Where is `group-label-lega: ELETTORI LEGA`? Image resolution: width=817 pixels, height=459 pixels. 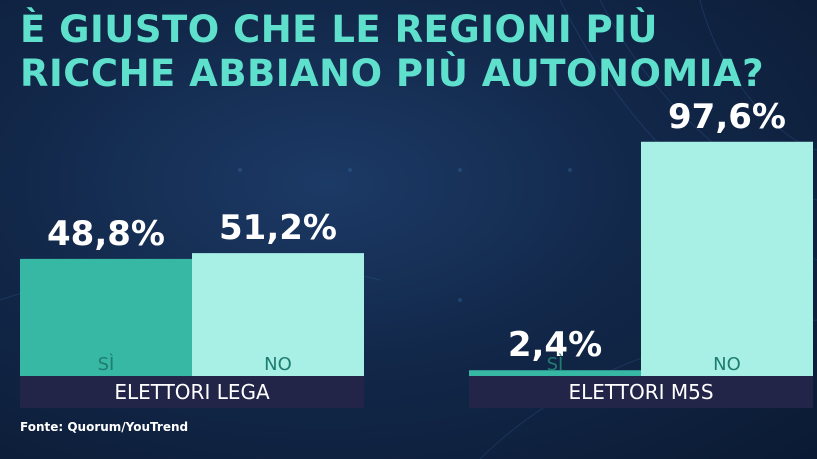 group-label-lega: ELETTORI LEGA is located at coordinates (192, 392).